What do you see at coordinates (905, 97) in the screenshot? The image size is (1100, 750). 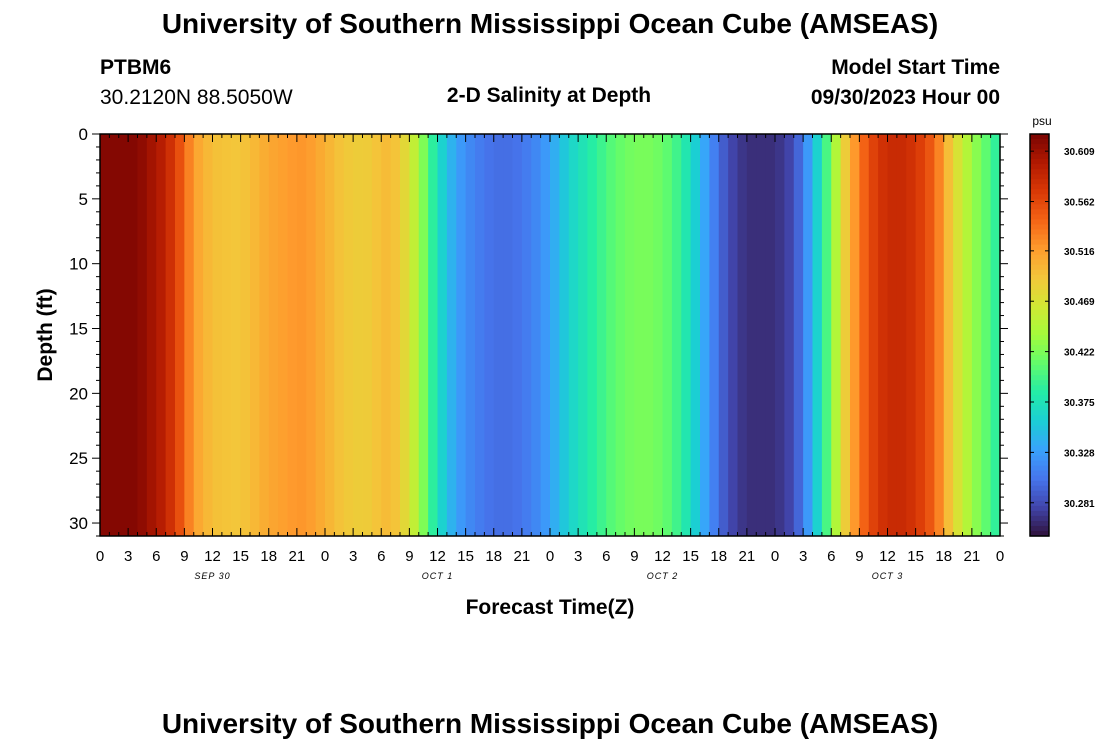 I see `model-start-value: 09/30/2023 Hour 00` at bounding box center [905, 97].